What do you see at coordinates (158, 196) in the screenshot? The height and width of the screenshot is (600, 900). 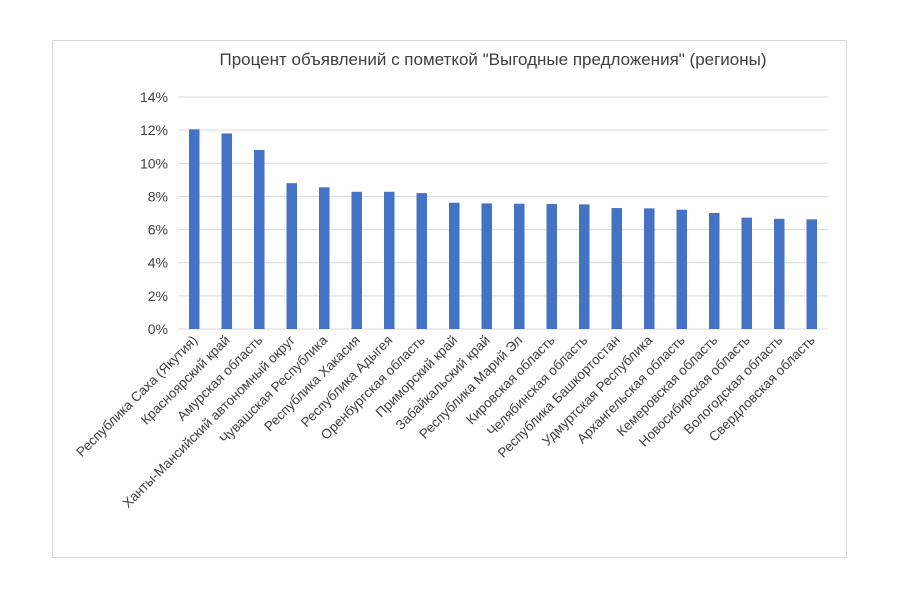 I see `y-tick-label: 8%` at bounding box center [158, 196].